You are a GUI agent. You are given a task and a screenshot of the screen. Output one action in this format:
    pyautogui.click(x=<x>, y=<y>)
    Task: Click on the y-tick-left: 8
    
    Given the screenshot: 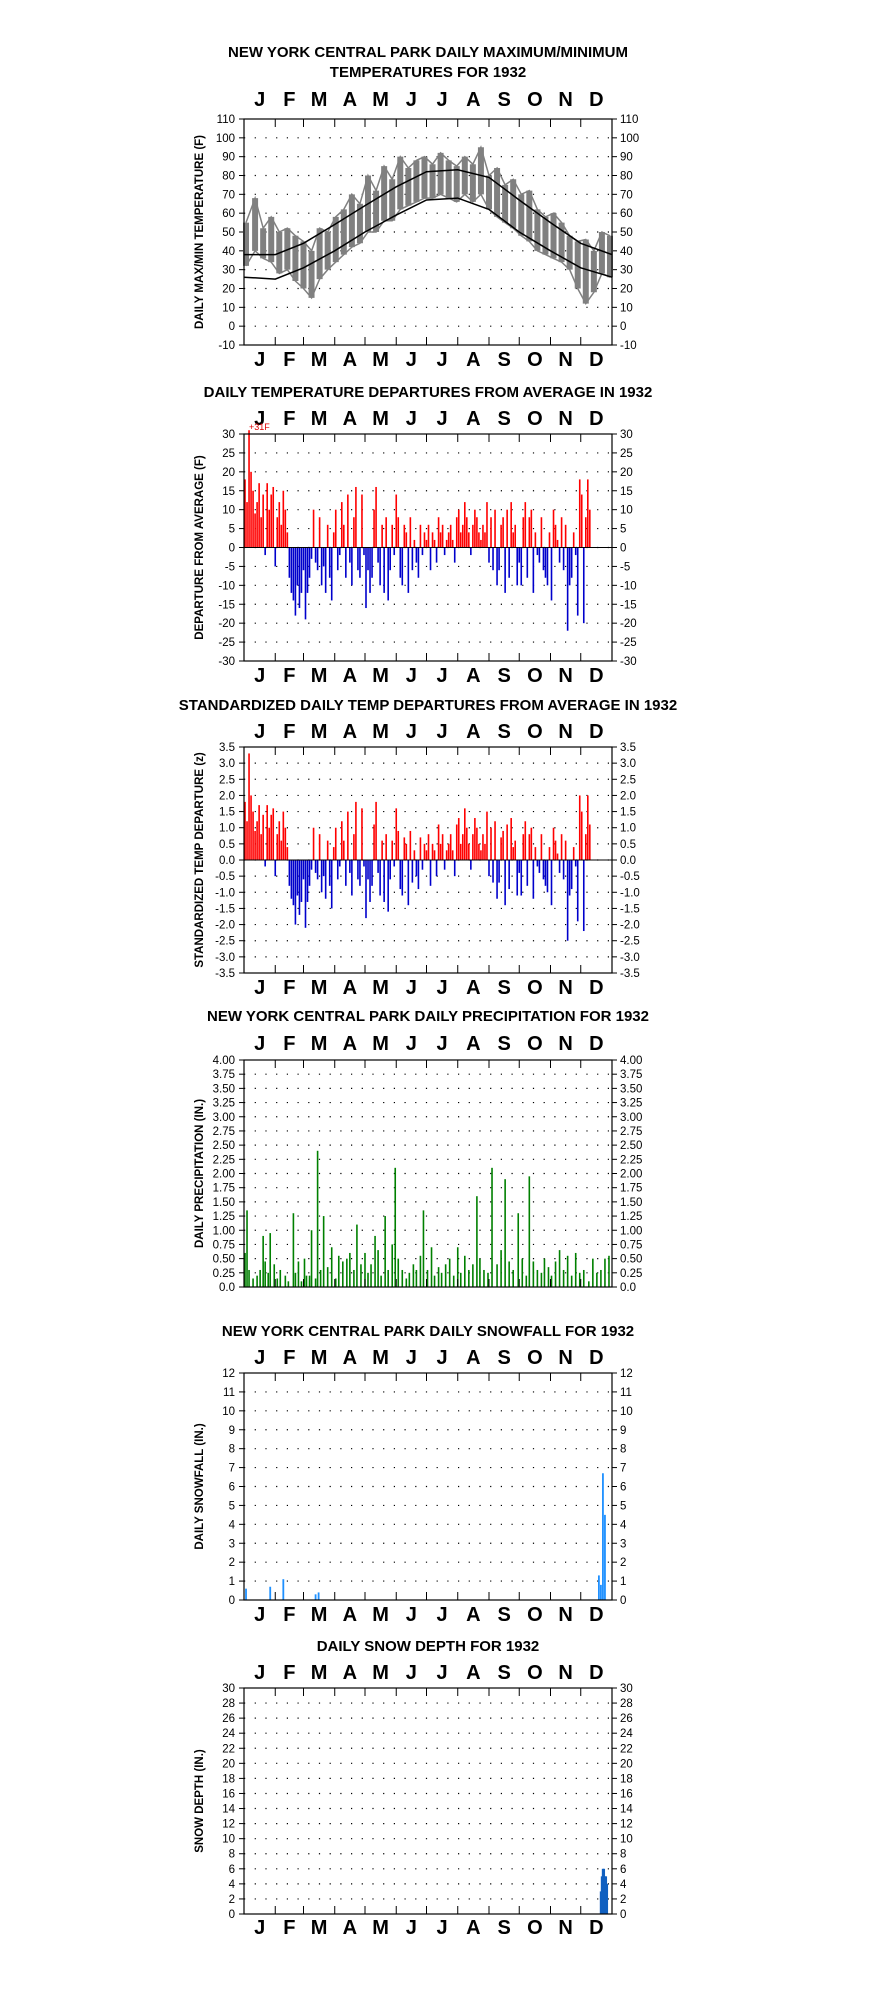 What is the action you would take?
    pyautogui.click(x=232, y=1450)
    